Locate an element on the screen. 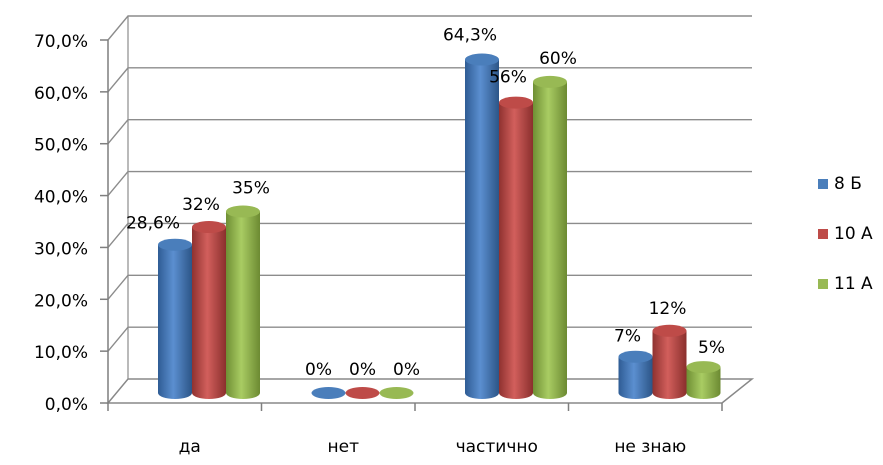 The height and width of the screenshot is (465, 883). y-tick-label: 30,0% is located at coordinates (61, 249).